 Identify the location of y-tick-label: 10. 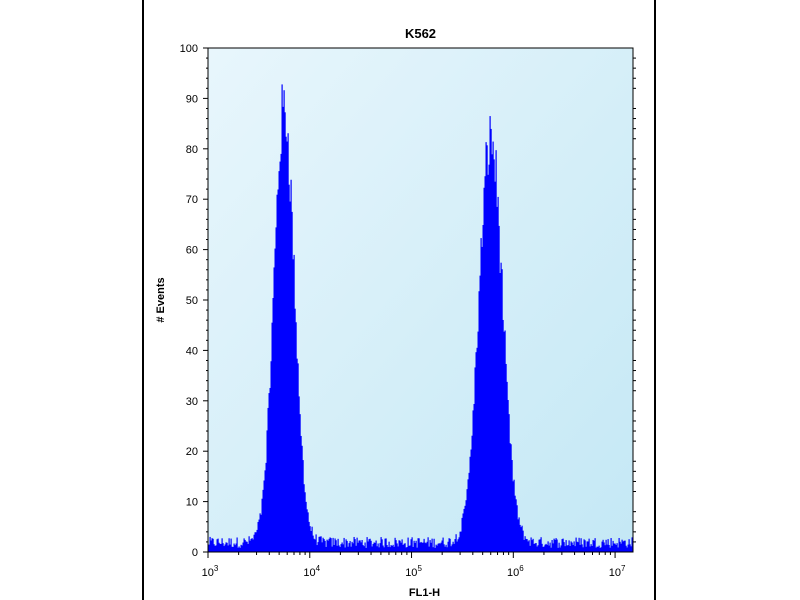
(192, 503).